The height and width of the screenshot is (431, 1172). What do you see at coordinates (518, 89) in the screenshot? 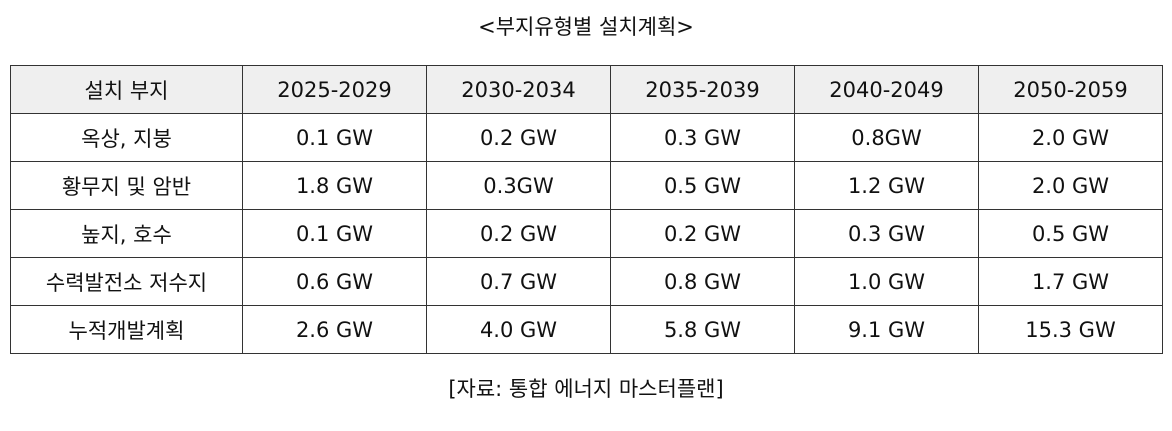
I see `header-period-2030: 2030-2034` at bounding box center [518, 89].